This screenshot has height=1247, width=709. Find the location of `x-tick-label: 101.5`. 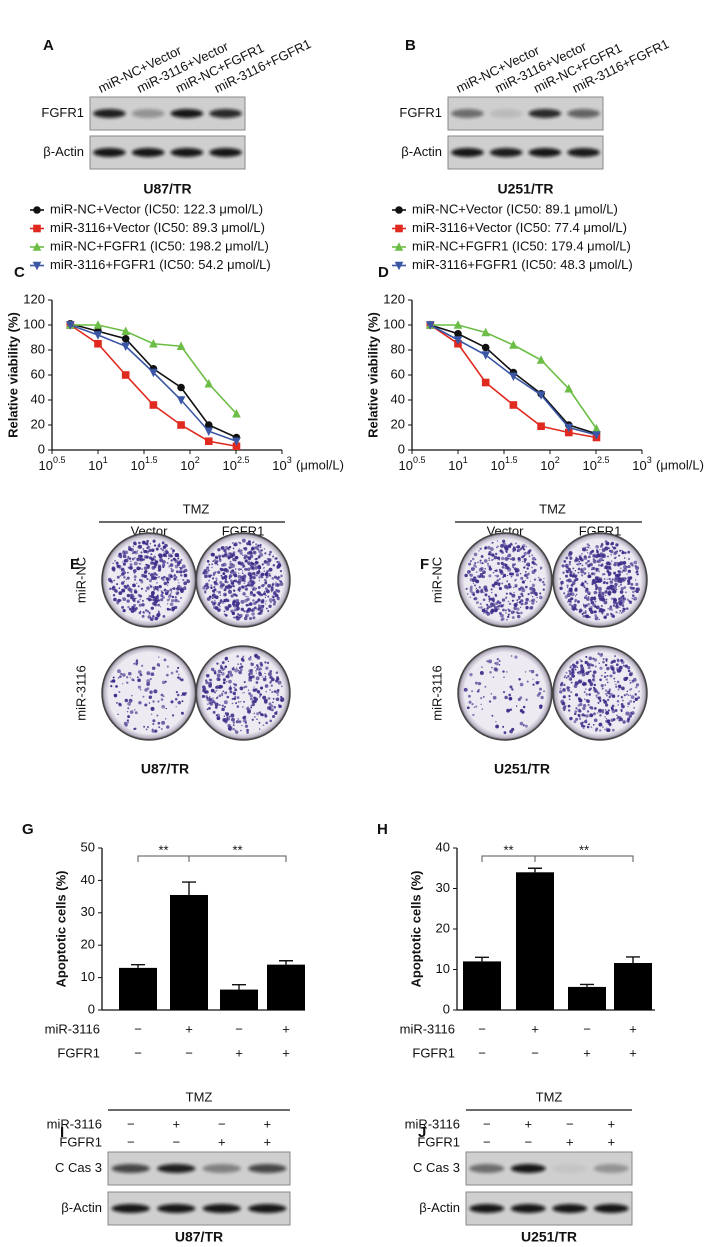

x-tick-label: 101.5 is located at coordinates (504, 464).